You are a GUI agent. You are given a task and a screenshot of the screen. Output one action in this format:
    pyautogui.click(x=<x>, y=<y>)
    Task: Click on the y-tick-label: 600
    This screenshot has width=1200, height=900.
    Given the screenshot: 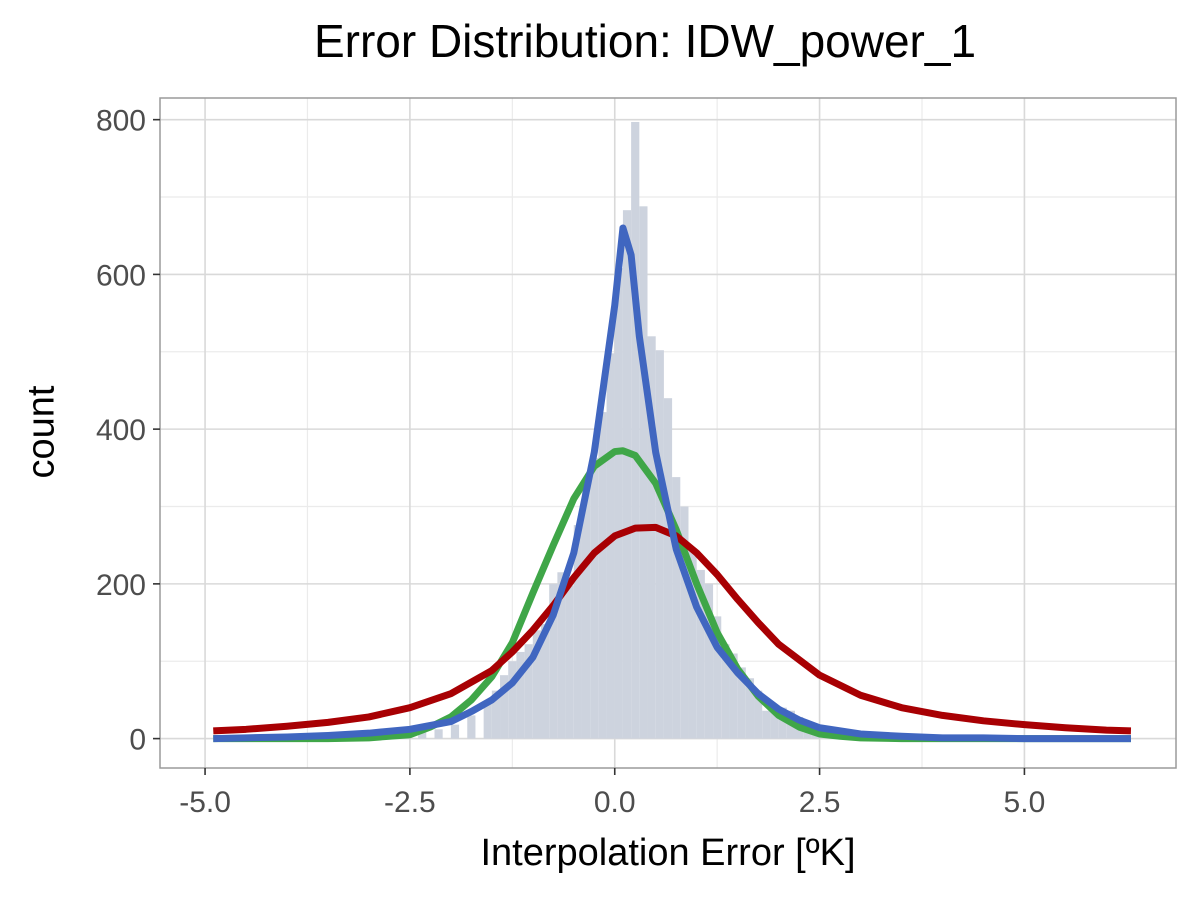 What is the action you would take?
    pyautogui.click(x=121, y=275)
    